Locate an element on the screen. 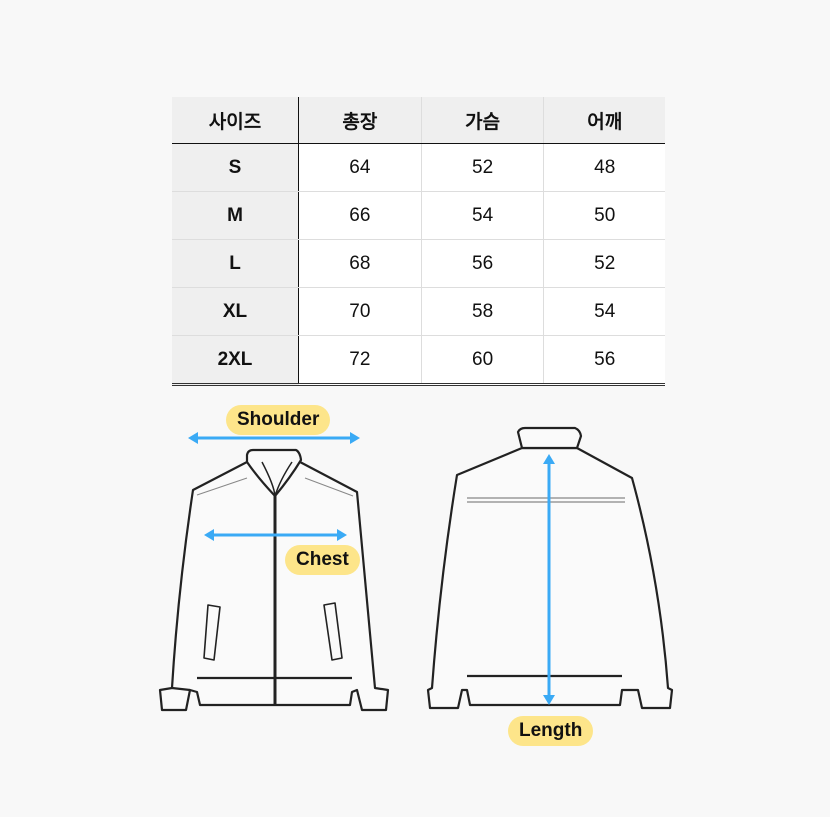 This screenshot has height=817, width=830. length-label: Length is located at coordinates (551, 731).